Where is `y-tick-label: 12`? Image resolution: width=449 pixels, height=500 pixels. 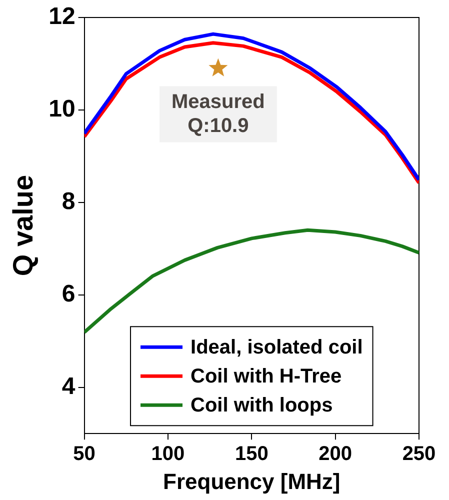 y-tick-label: 12 is located at coordinates (62, 16).